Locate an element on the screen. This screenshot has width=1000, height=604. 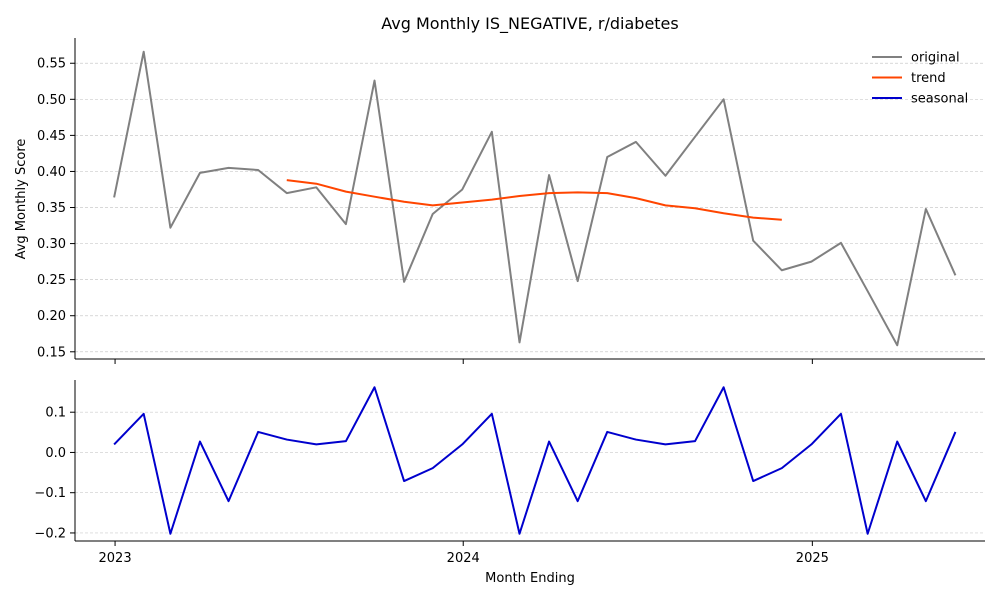
legend-label-original: original is located at coordinates (935, 58).